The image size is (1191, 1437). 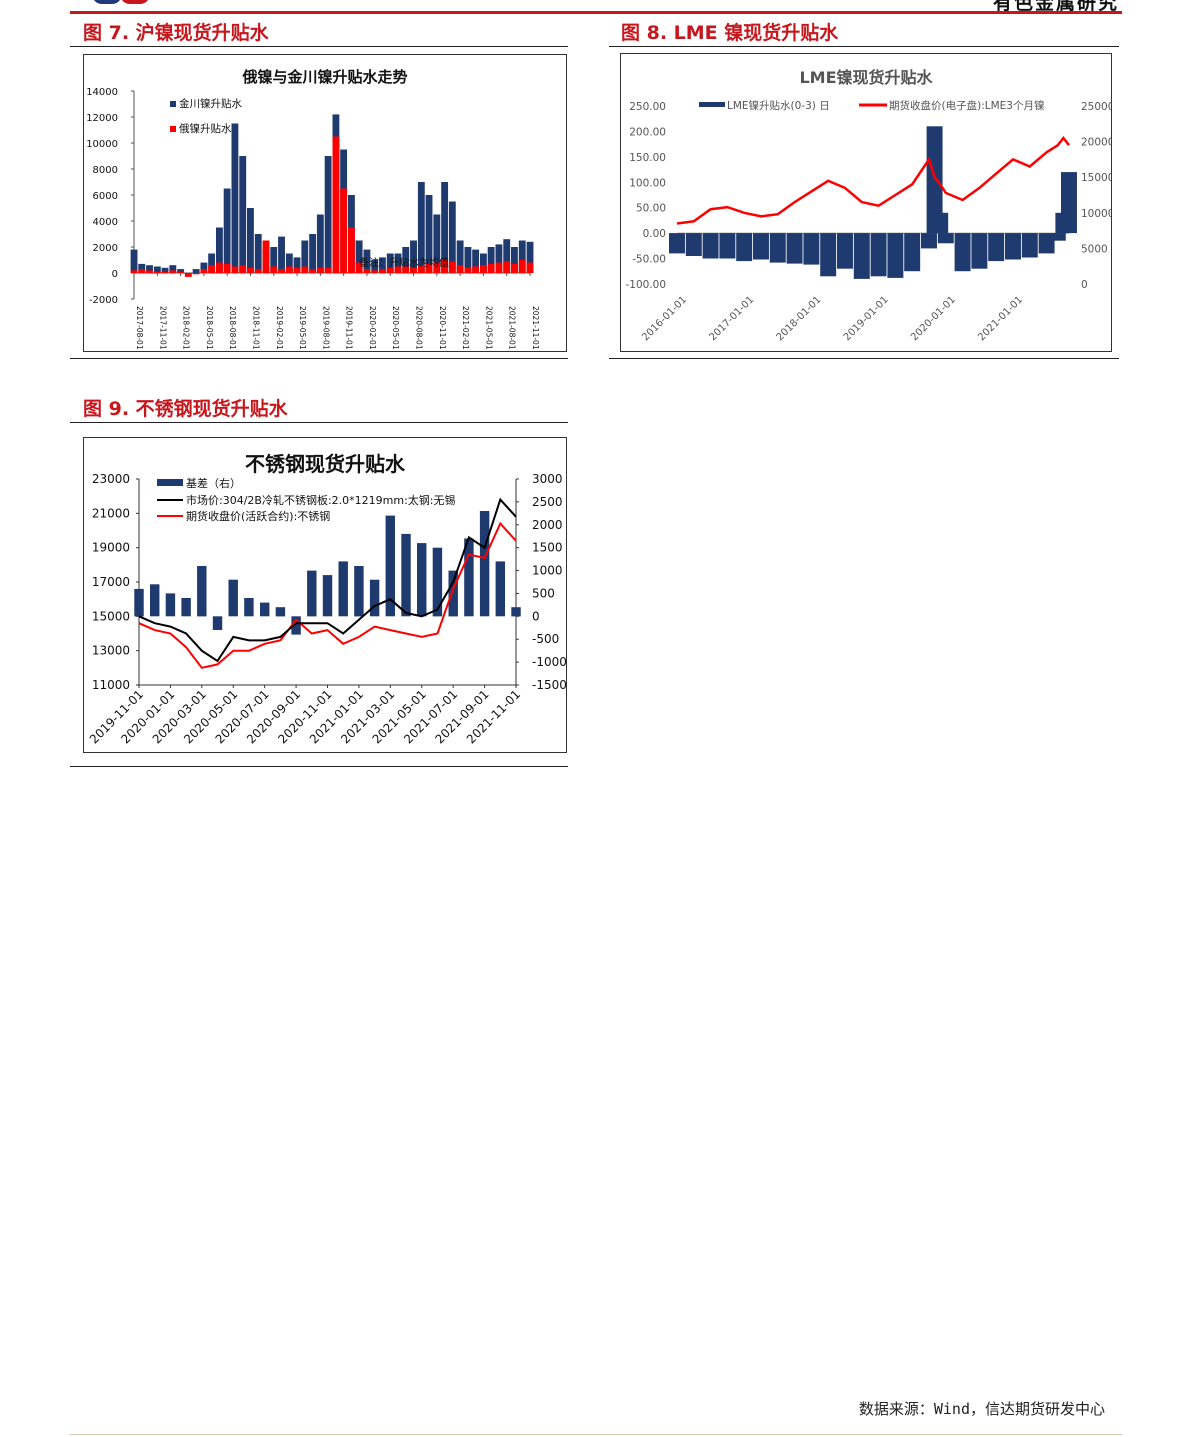 What do you see at coordinates (105, 196) in the screenshot?
I see `fig7-y-tick-label: 6000` at bounding box center [105, 196].